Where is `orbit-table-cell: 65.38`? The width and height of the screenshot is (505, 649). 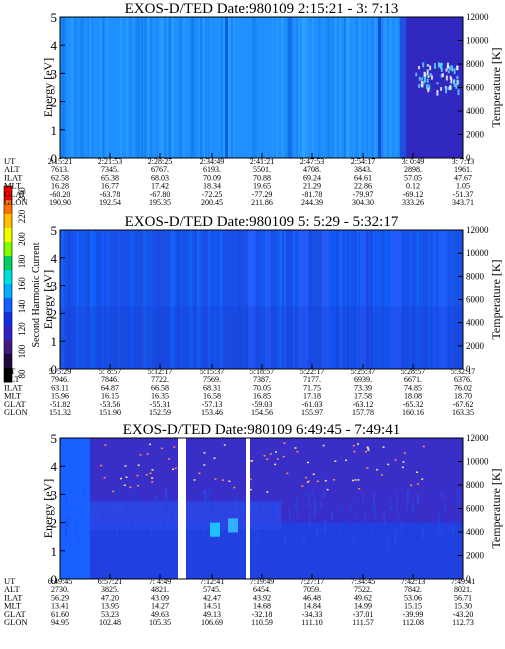
orbit-table-cell: 65.38 is located at coordinates (110, 177).